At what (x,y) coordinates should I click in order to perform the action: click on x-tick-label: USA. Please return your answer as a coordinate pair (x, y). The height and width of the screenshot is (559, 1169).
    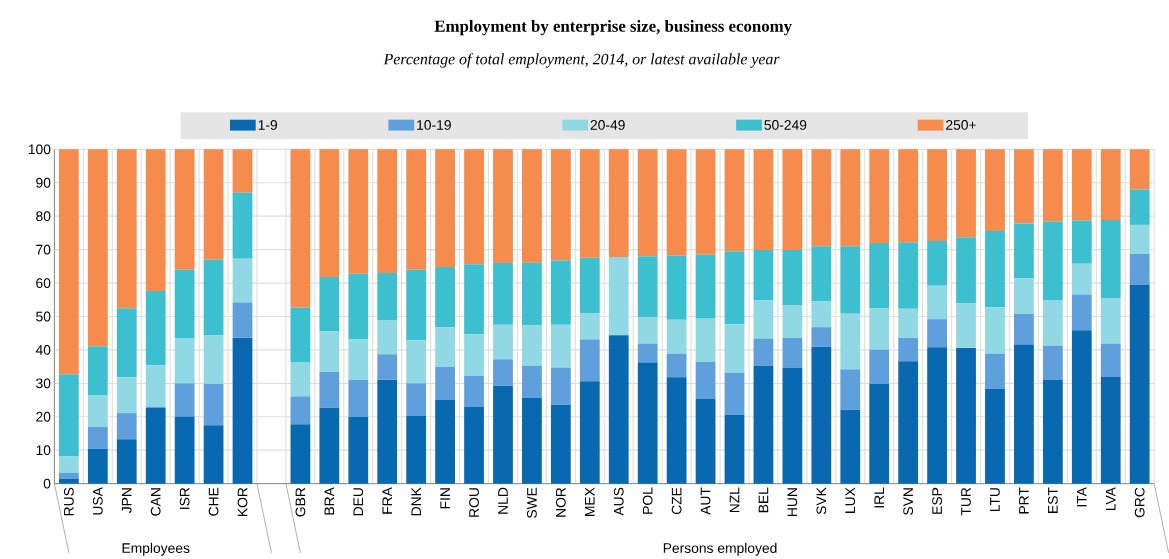
    Looking at the image, I should click on (97, 501).